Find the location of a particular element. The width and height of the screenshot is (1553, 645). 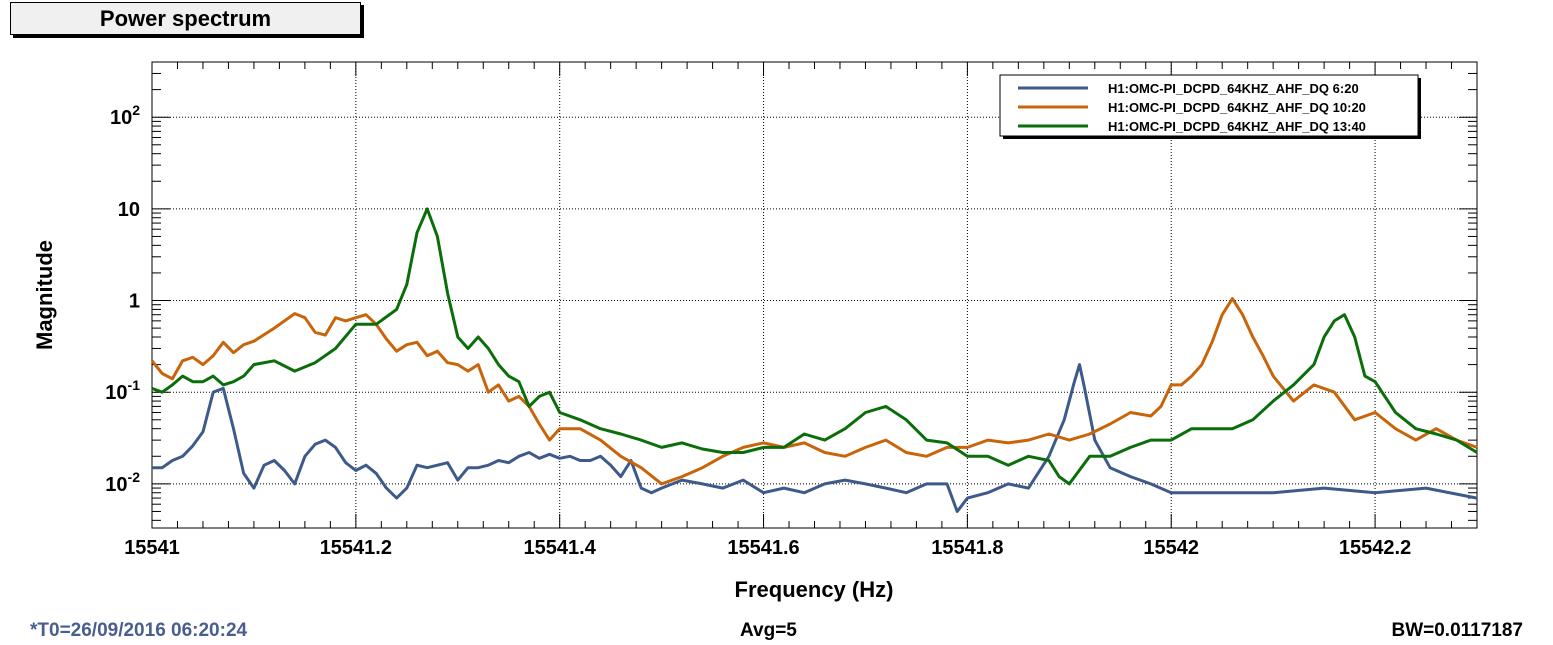

legend-label-1: H1:OMC-PI_DCPD_64KHZ_AHF_DQ 6:20 is located at coordinates (1233, 88).